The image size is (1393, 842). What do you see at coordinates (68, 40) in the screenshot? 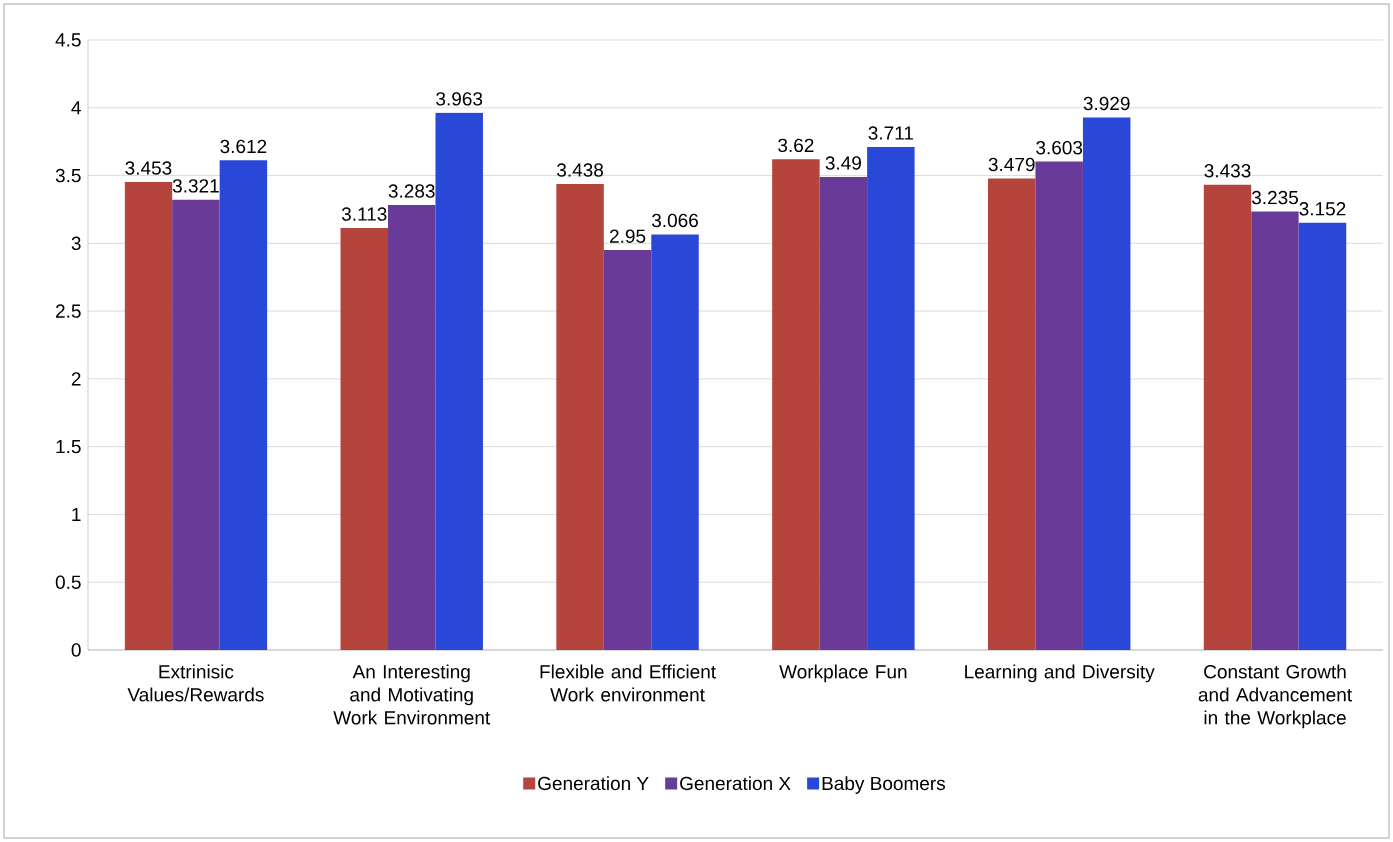
I see `y-tick-label: 4.5` at bounding box center [68, 40].